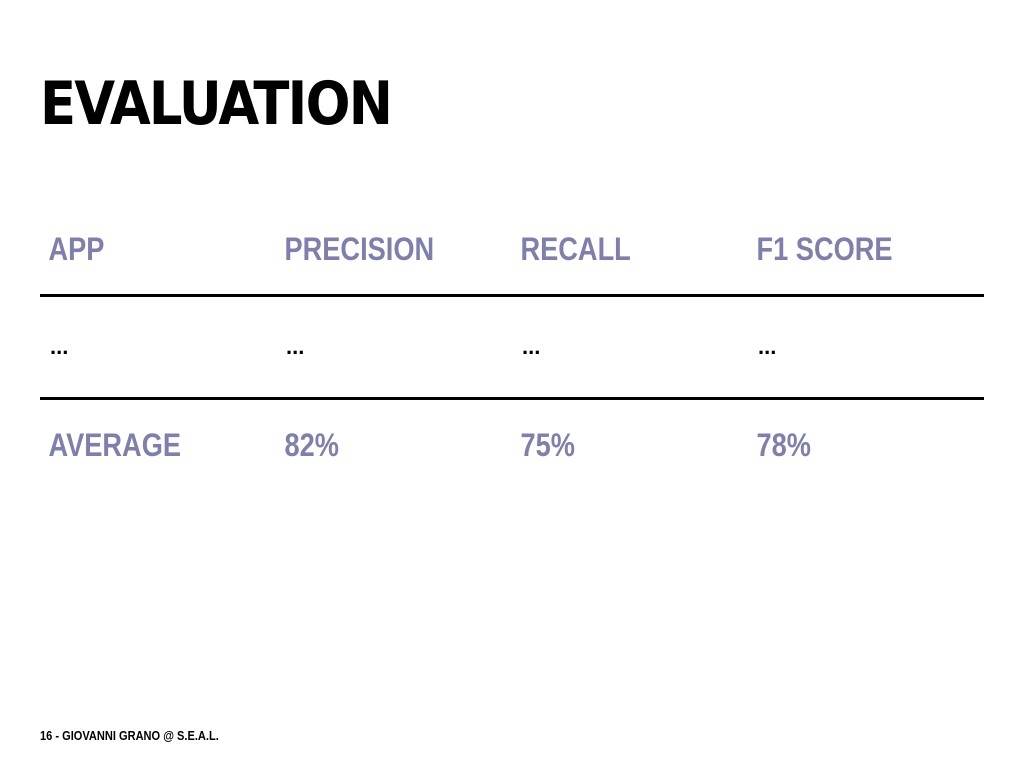  Describe the element at coordinates (512, 295) in the screenshot. I see `header-divider` at that location.